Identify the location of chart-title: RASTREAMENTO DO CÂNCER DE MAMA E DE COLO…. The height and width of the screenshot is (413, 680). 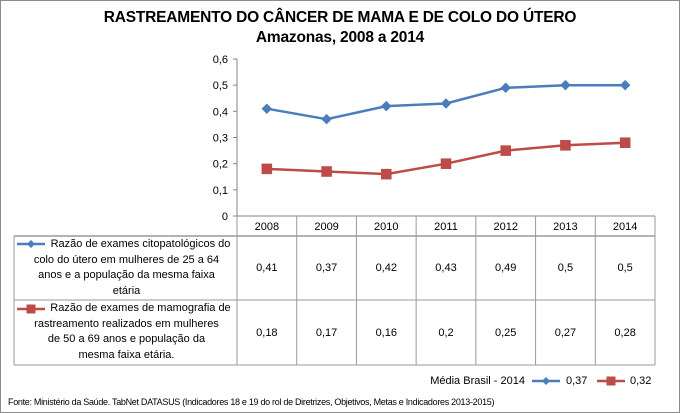
(340, 17).